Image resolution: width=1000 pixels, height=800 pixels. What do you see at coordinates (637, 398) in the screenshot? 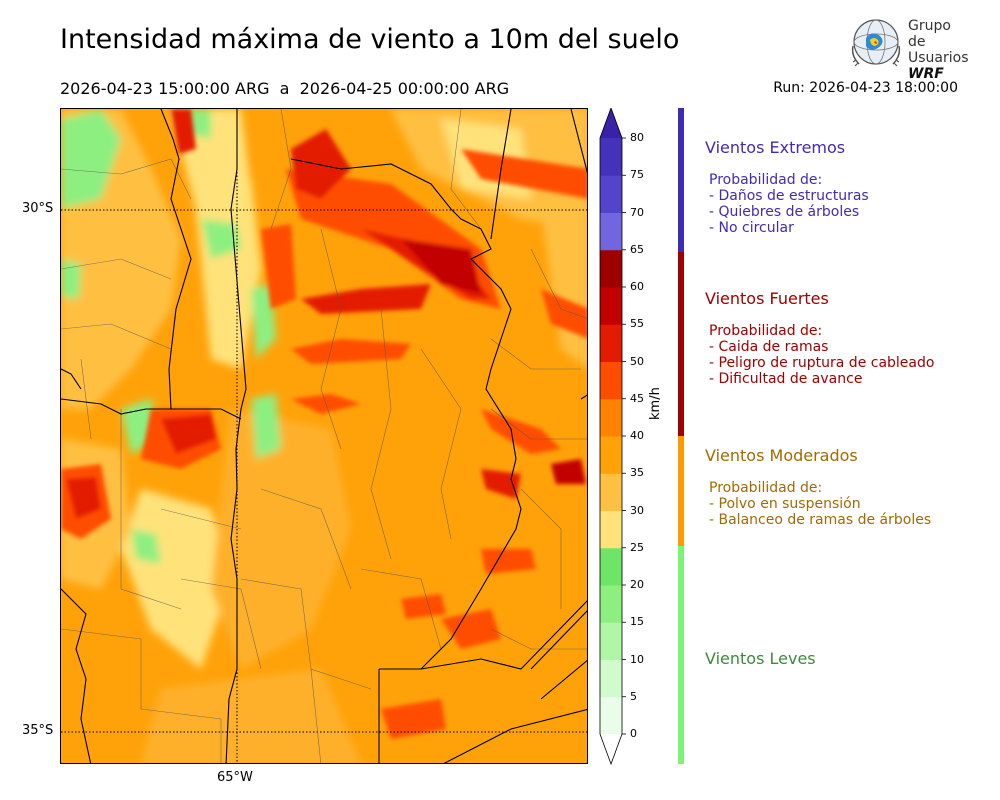
I see `colorbar-tick-label: 45` at bounding box center [637, 398].